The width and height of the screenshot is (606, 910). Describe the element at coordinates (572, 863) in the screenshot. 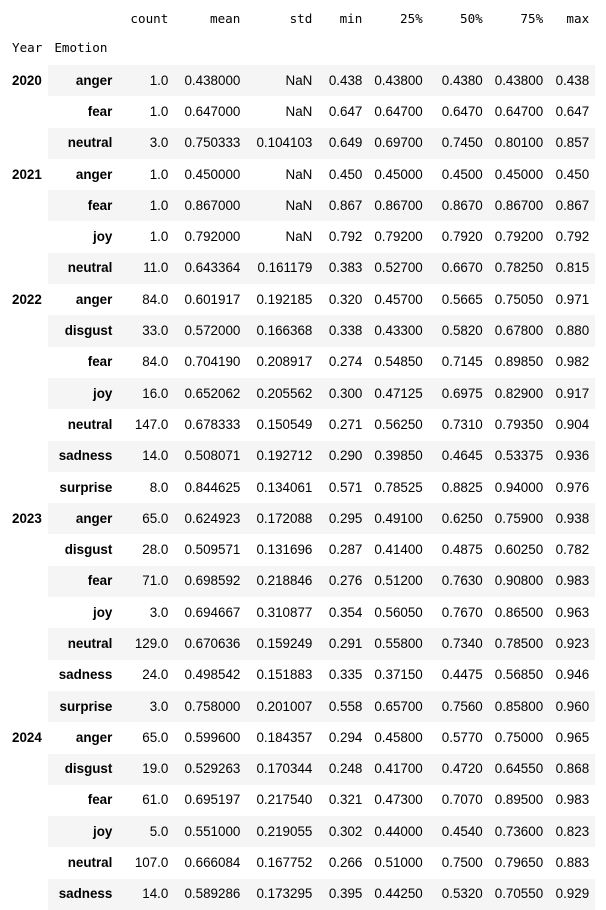

I see `value-cell-max: 0.883` at that location.